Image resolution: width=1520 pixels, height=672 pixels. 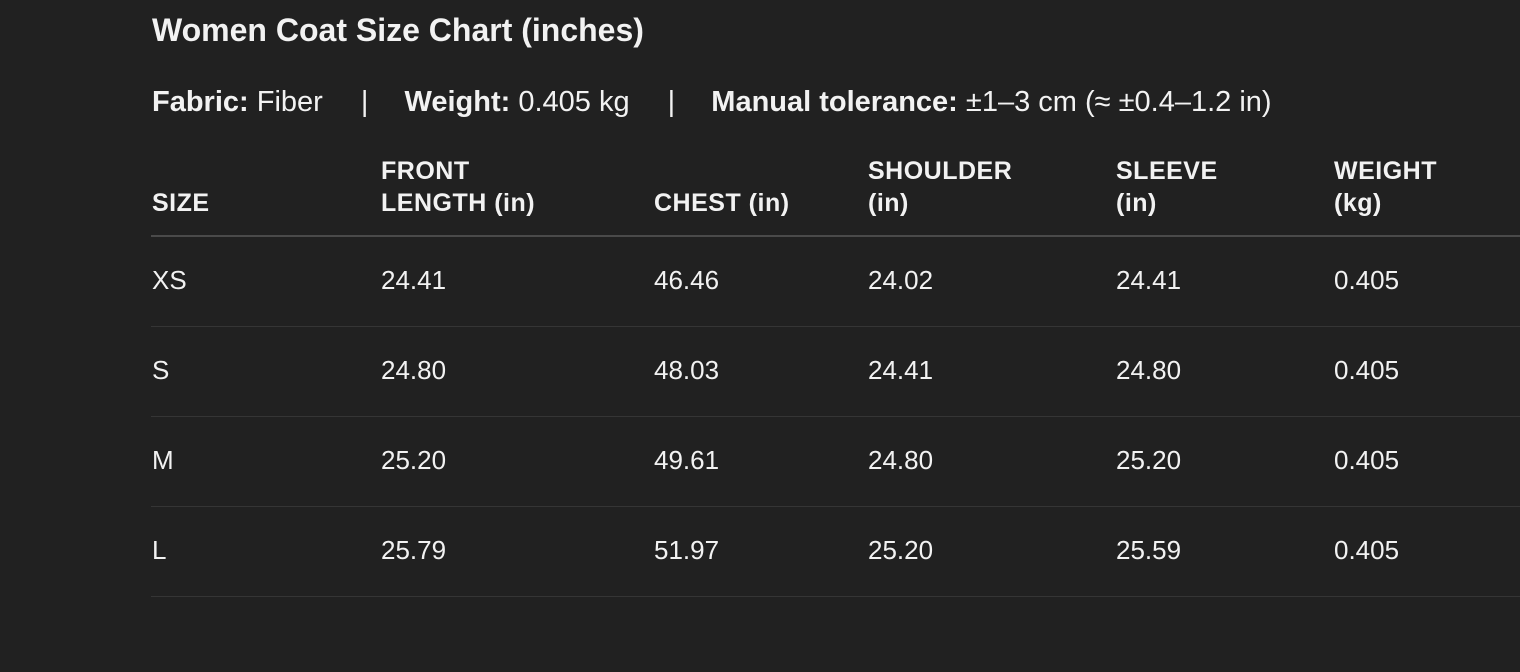 What do you see at coordinates (834, 102) in the screenshot?
I see `tolerance-label: Manual tolerance:` at bounding box center [834, 102].